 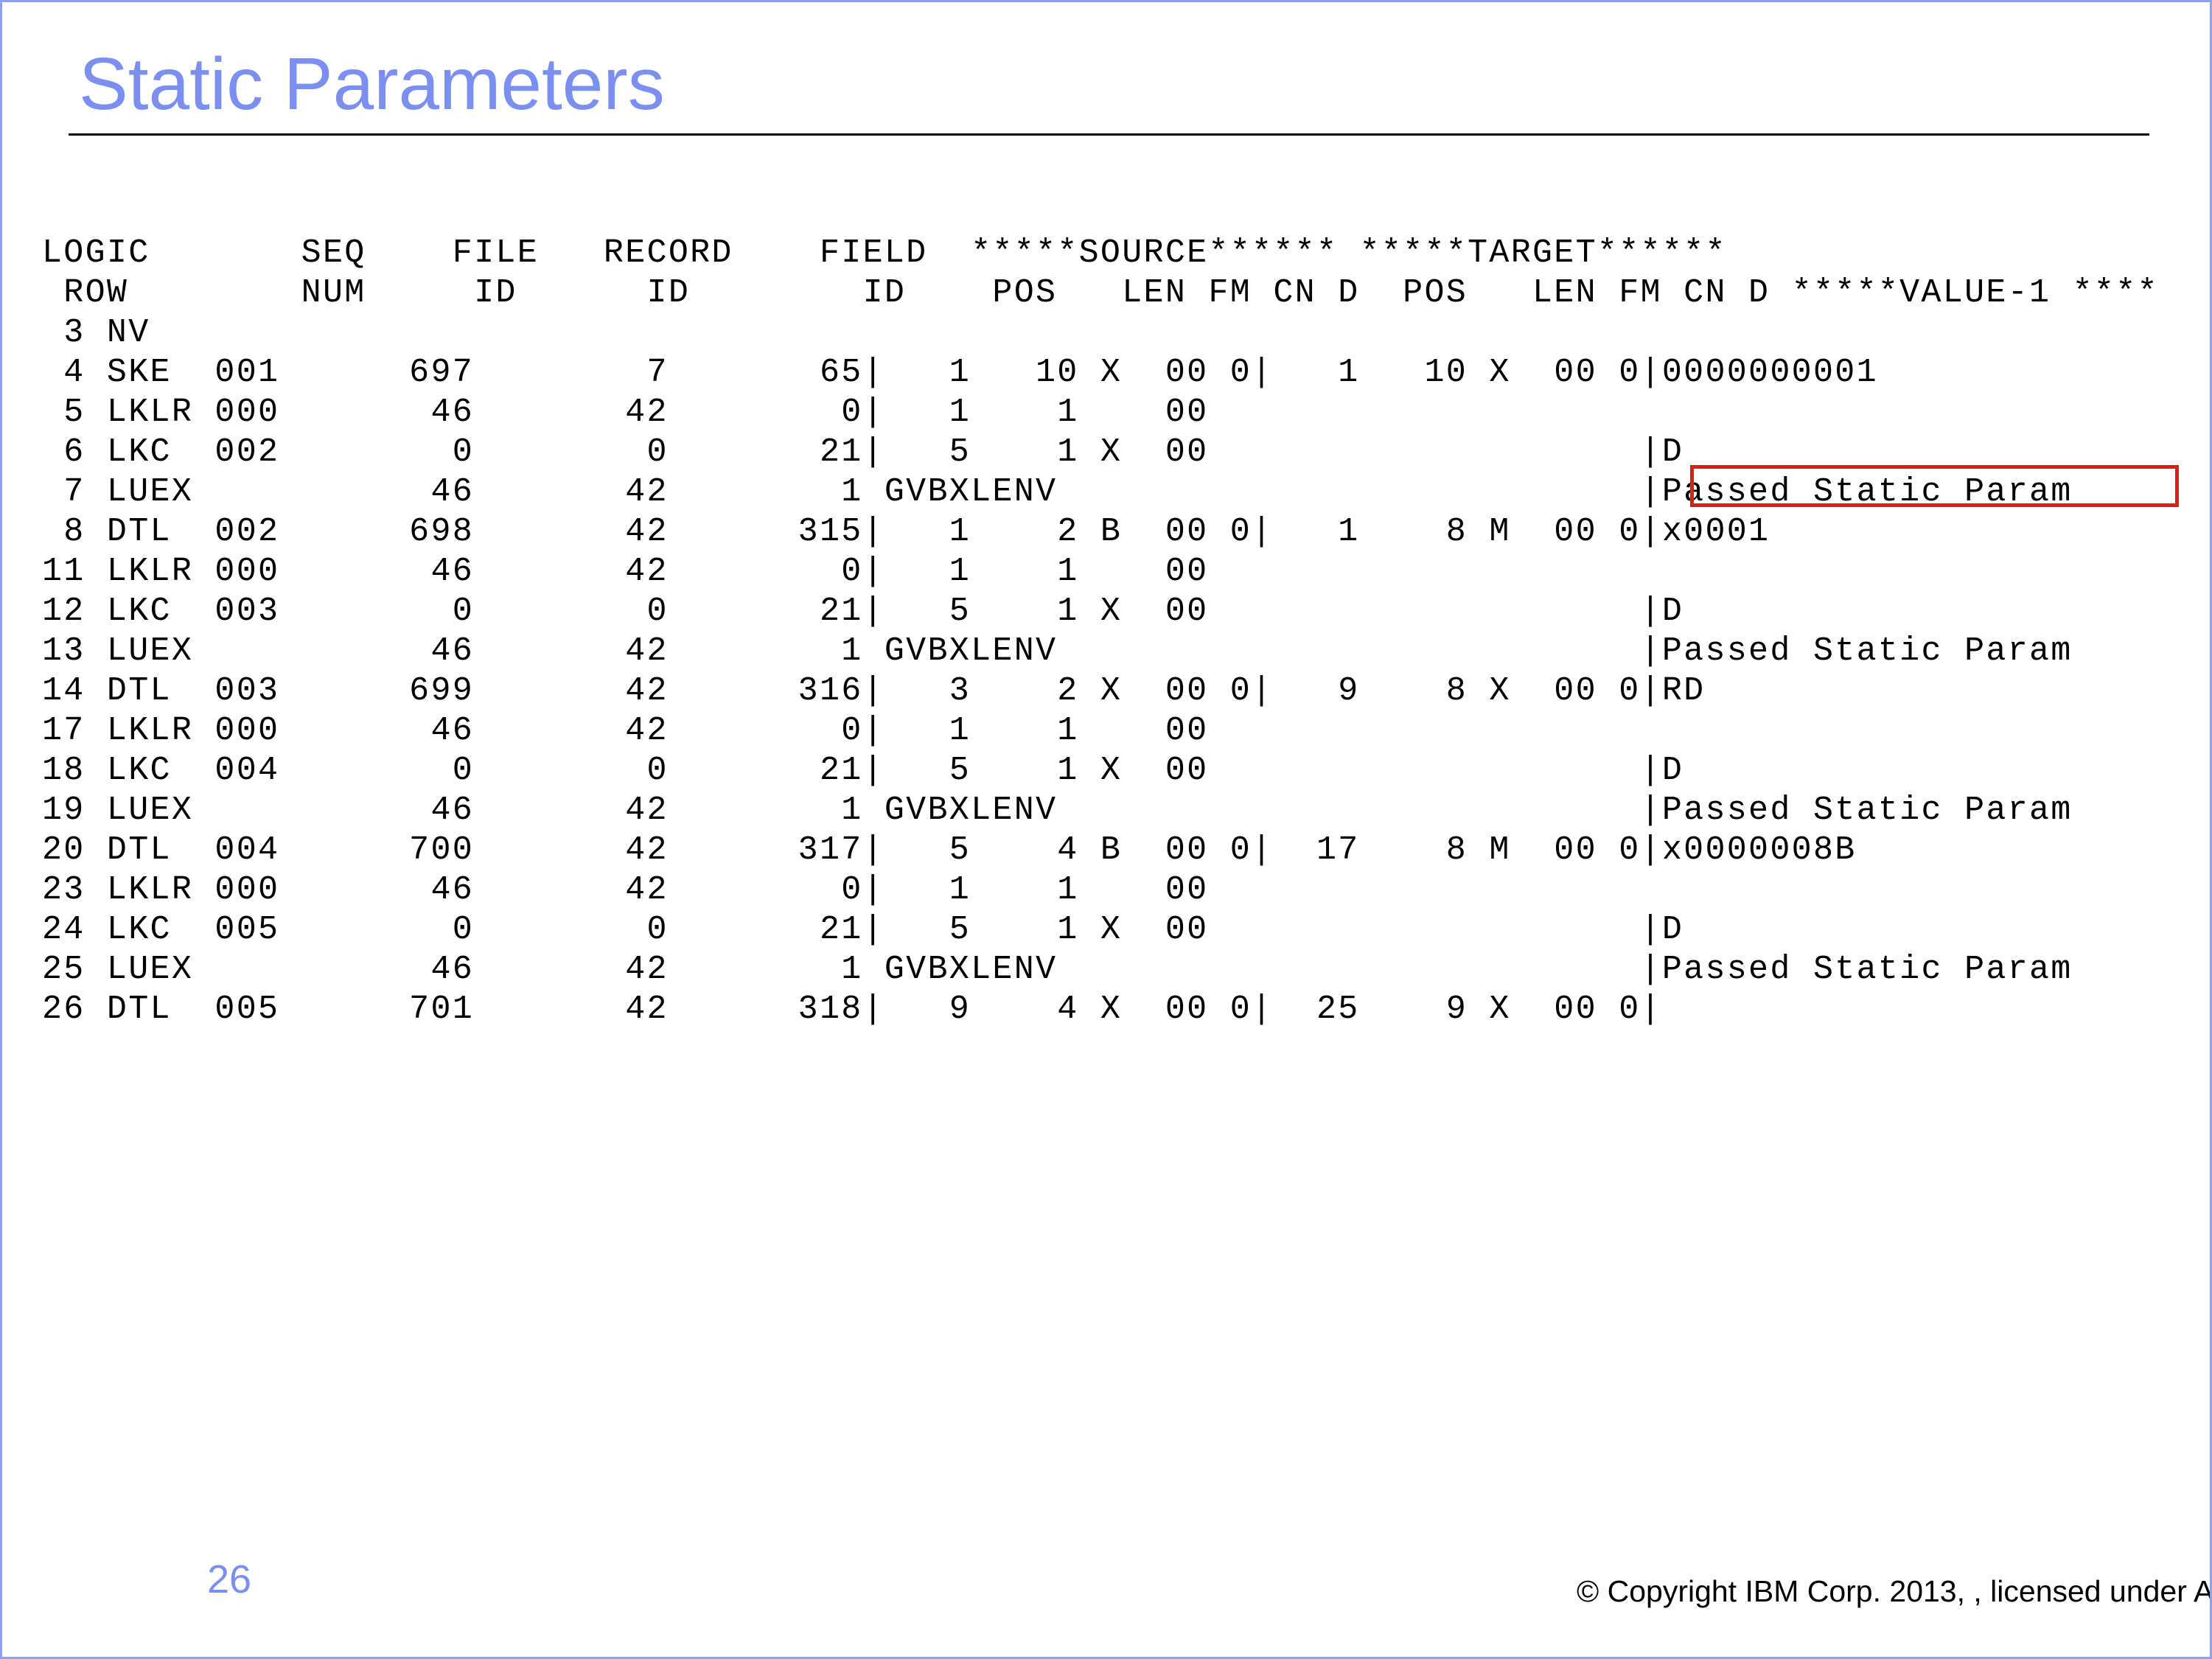 I want to click on listing-row: 3 NV, so click(x=96, y=333).